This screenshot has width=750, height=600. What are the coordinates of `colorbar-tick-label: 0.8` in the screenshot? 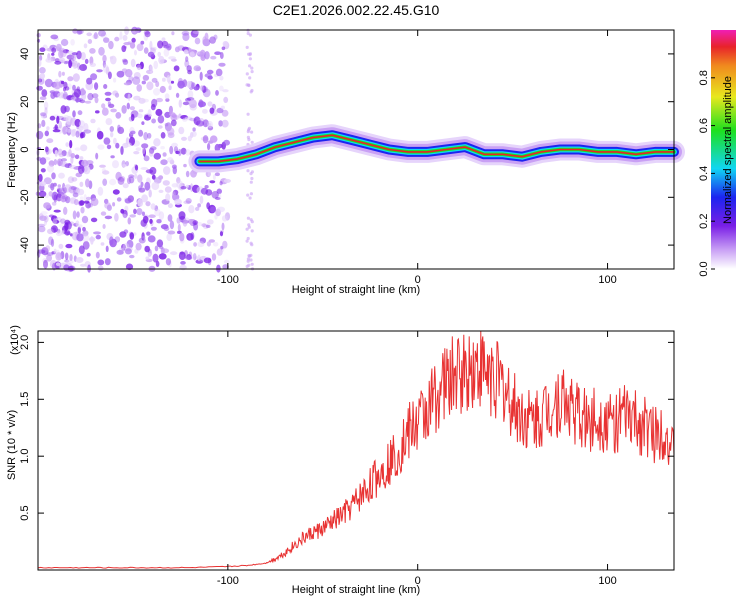 It's located at (704, 77).